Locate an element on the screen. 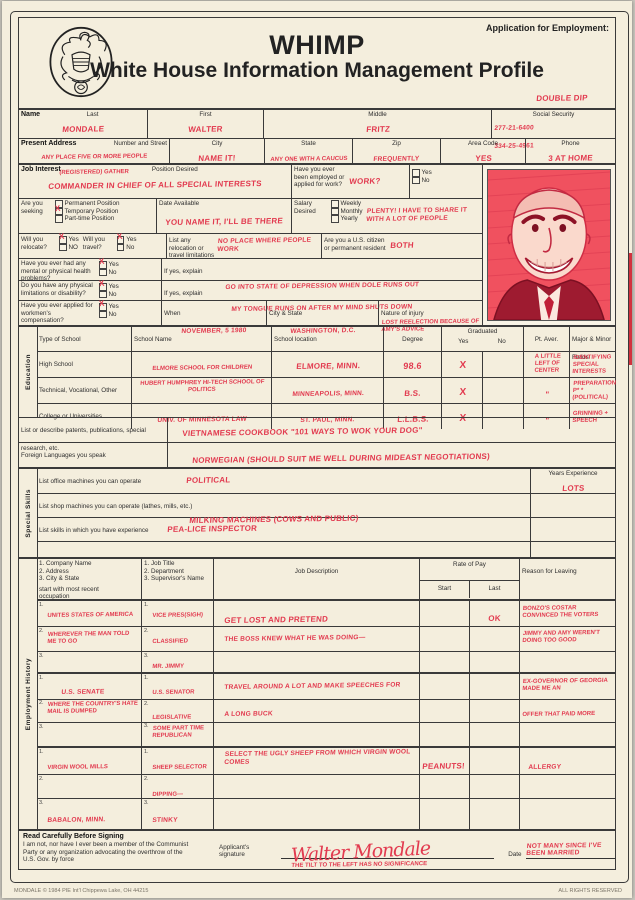 This screenshot has height=900, width=635. travel-yes-checkbox: X is located at coordinates (120, 238).